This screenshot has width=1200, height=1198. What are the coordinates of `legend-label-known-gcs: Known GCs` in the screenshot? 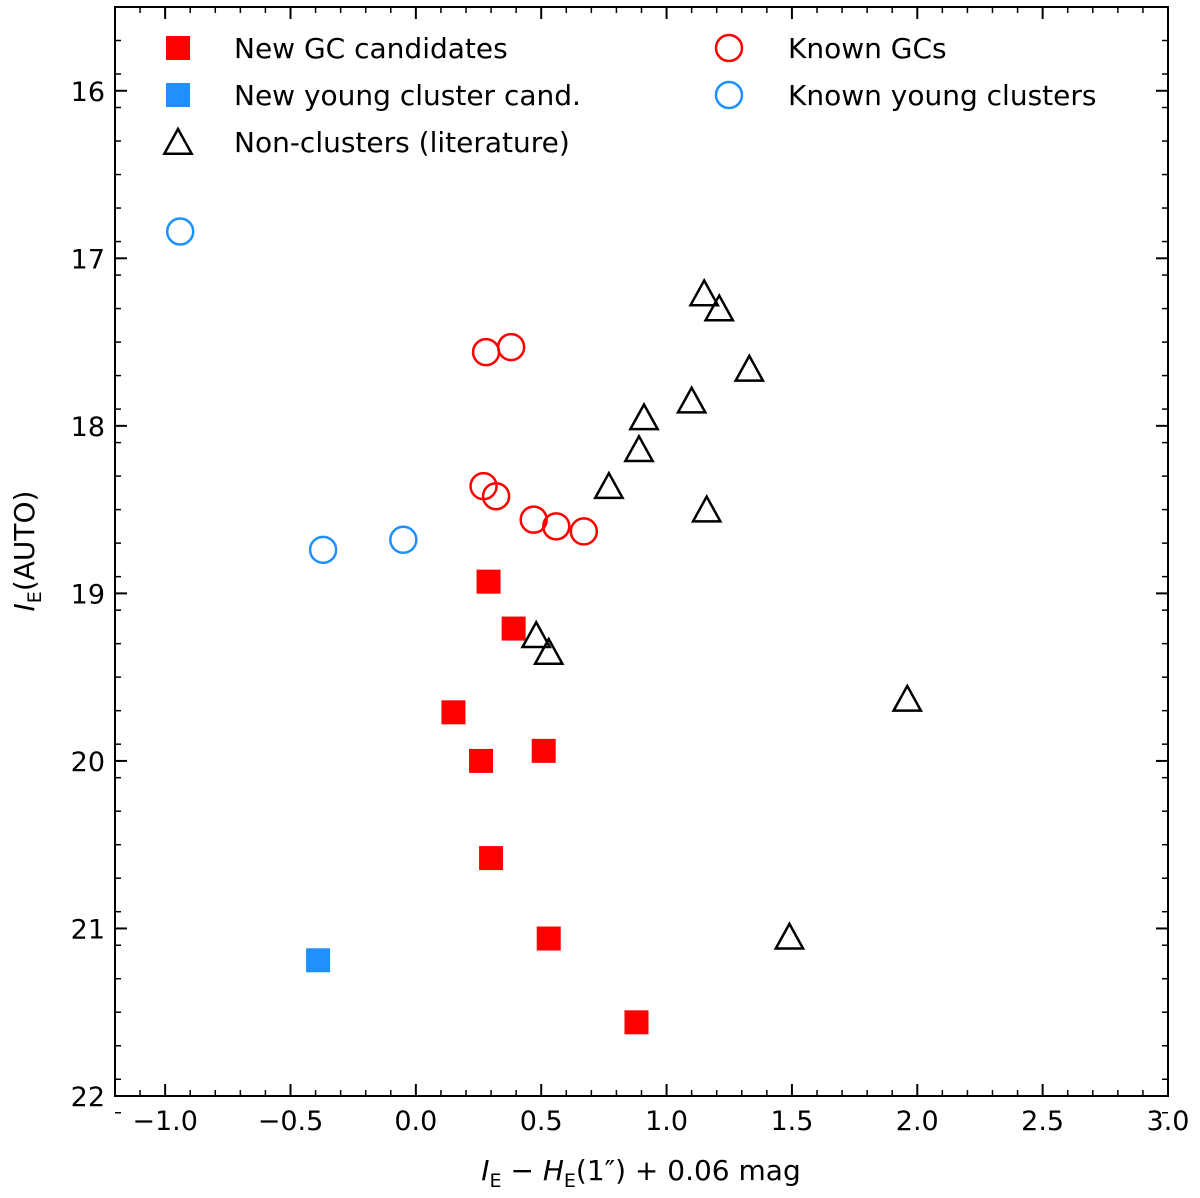 It's located at (867, 48).